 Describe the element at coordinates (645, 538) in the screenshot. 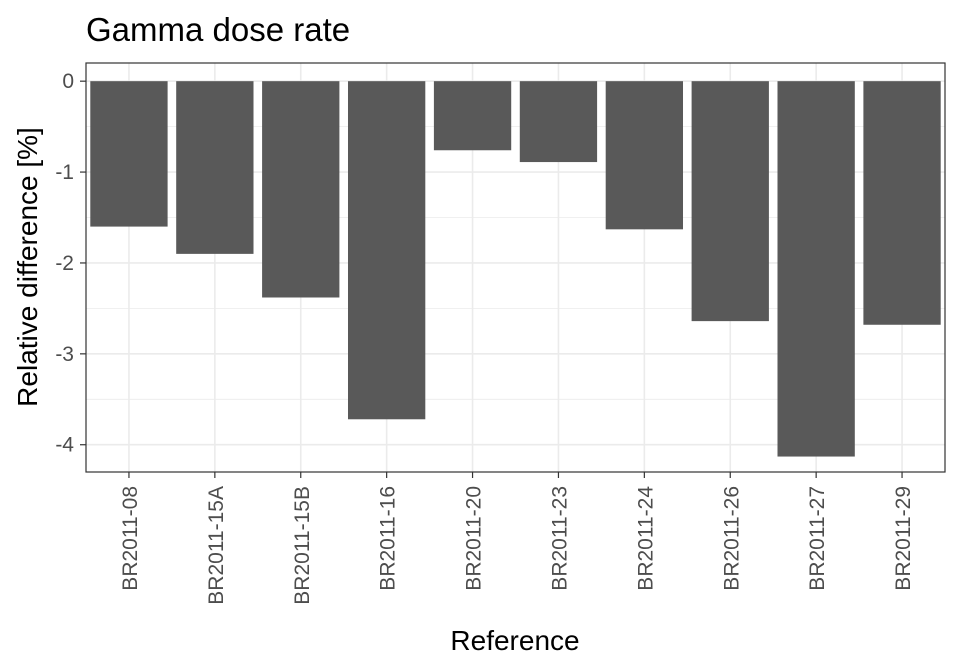

I see `x-tick-label: BR2011-24` at that location.